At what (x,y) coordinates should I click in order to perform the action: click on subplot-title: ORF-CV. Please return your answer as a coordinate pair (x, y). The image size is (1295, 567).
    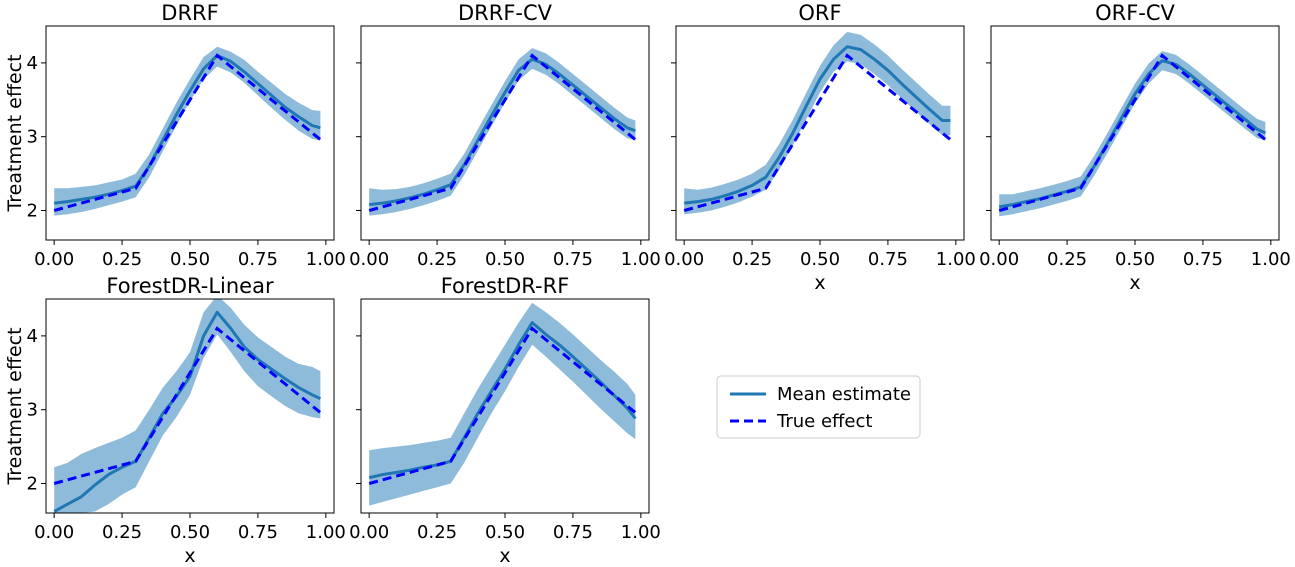
    Looking at the image, I should click on (1135, 13).